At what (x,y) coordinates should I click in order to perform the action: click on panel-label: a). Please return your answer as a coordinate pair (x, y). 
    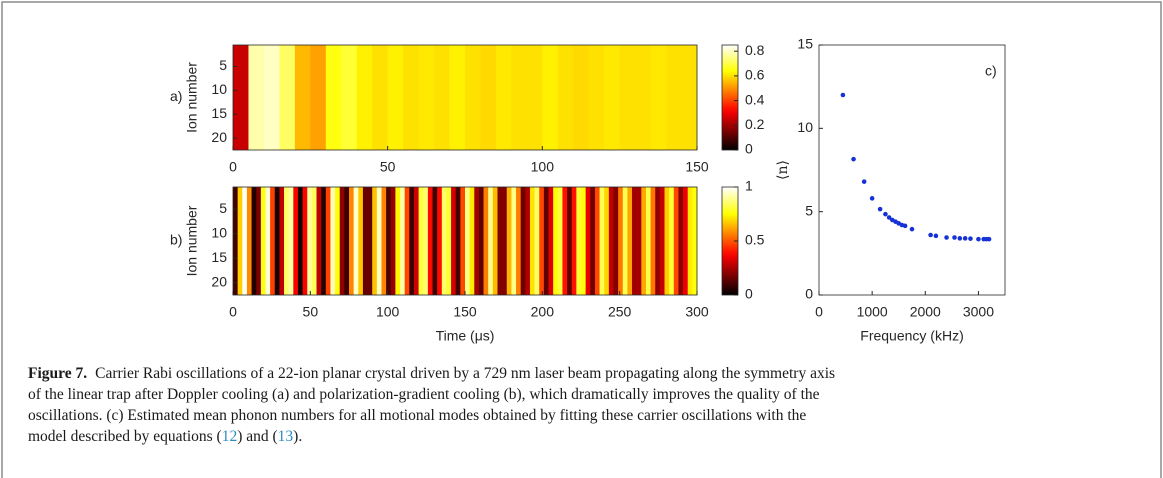
    Looking at the image, I should click on (176, 96).